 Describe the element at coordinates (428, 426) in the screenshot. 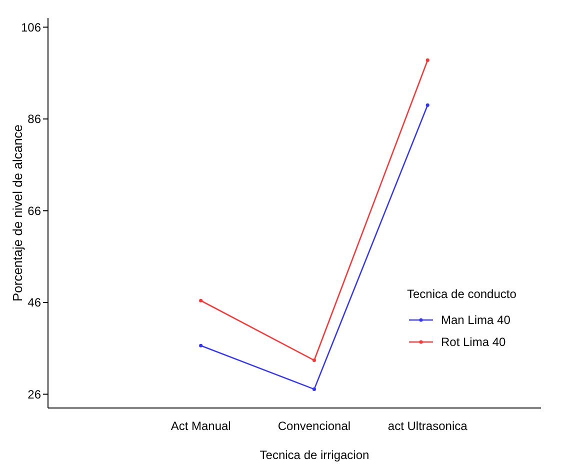

I see `x-tick-label: act Ultrasonica` at that location.